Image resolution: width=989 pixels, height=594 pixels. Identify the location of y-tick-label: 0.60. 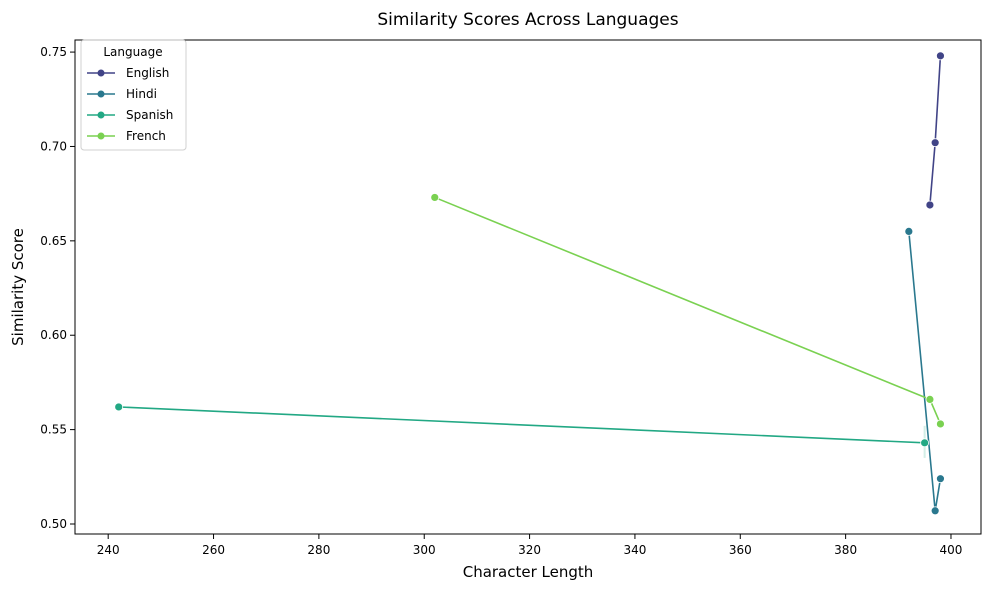
(53, 335).